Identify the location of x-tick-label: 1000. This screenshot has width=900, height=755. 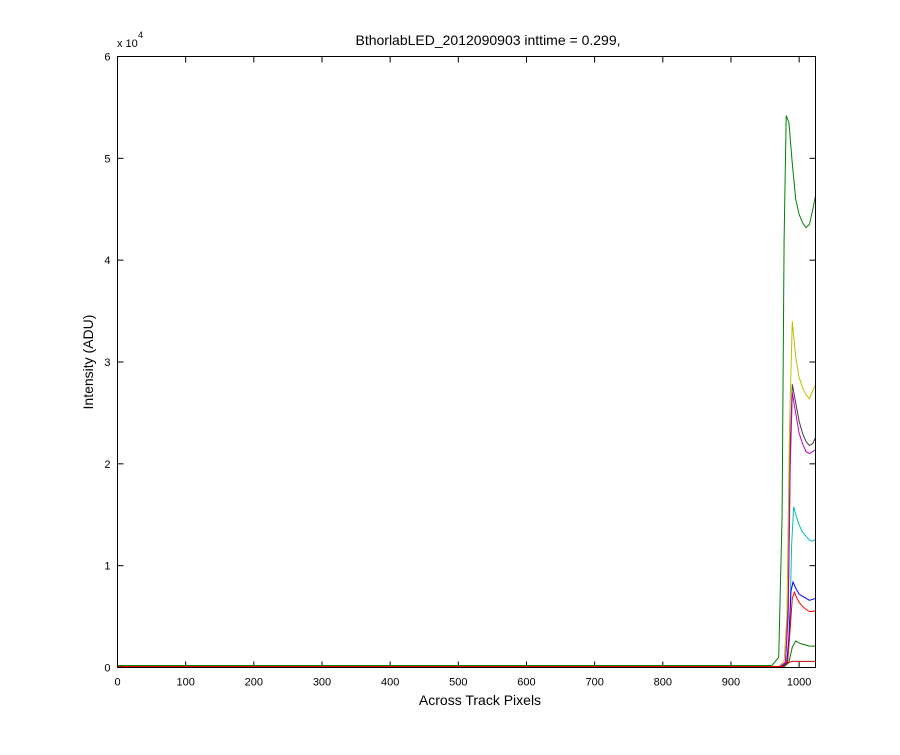
(799, 683).